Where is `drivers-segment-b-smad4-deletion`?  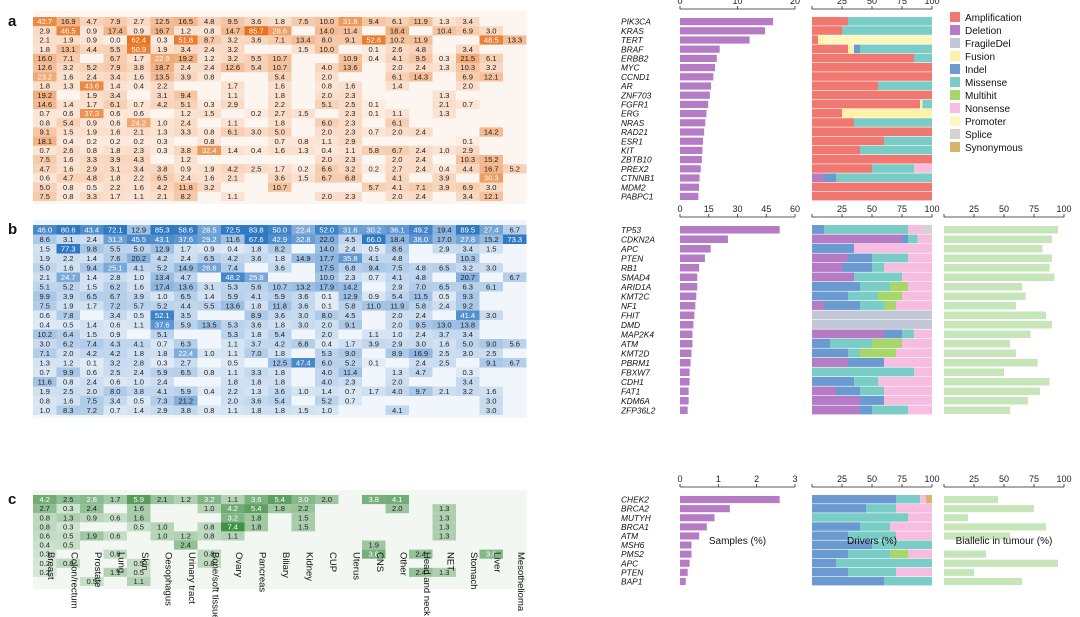 drivers-segment-b-smad4-deletion is located at coordinates (833, 277).